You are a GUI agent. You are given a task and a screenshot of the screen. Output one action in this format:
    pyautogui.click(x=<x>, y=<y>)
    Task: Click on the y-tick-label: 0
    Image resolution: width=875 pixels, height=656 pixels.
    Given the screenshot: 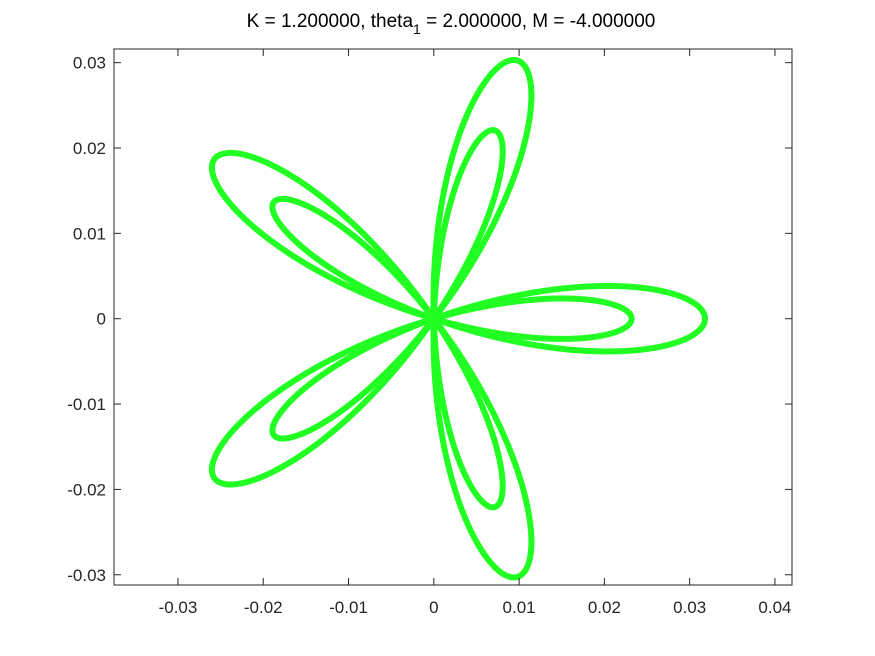 What is the action you would take?
    pyautogui.click(x=101, y=319)
    